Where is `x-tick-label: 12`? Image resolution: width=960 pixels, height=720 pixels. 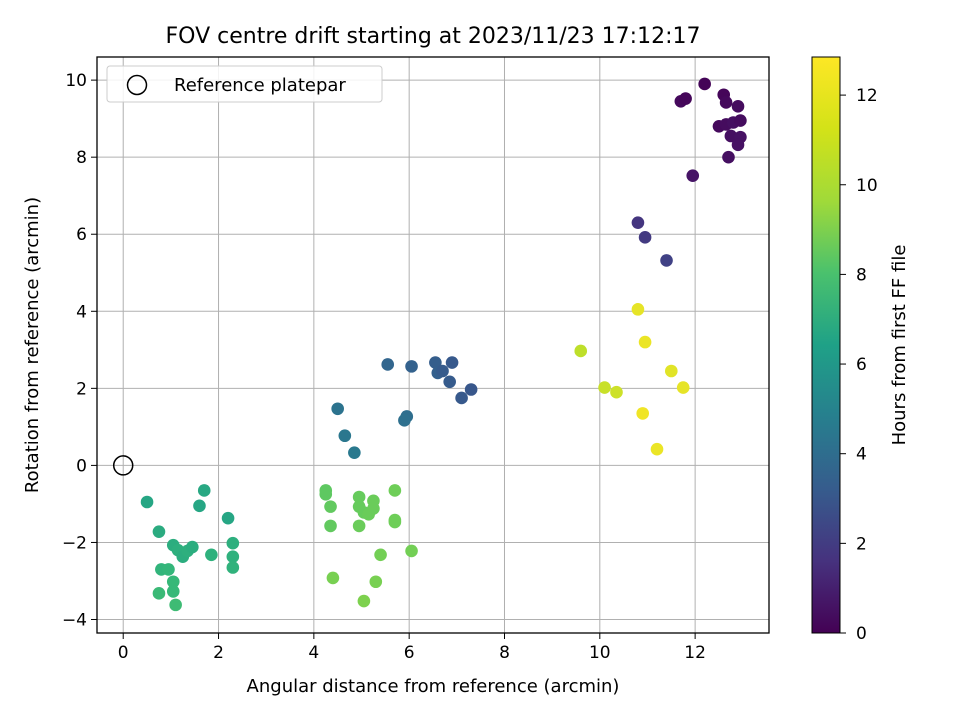 x-tick-label: 12 is located at coordinates (695, 653).